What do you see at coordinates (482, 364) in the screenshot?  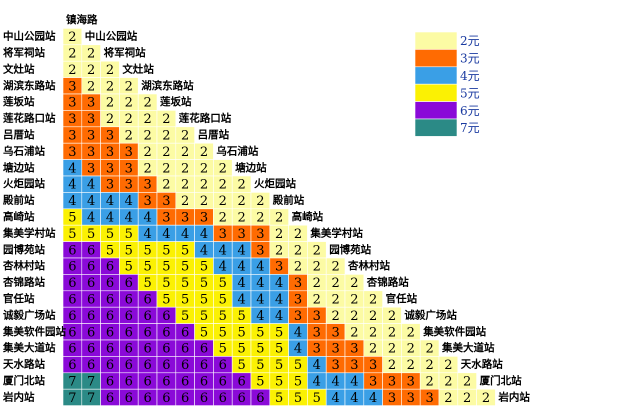 I see `diagonal-station-label: 天水路站` at bounding box center [482, 364].